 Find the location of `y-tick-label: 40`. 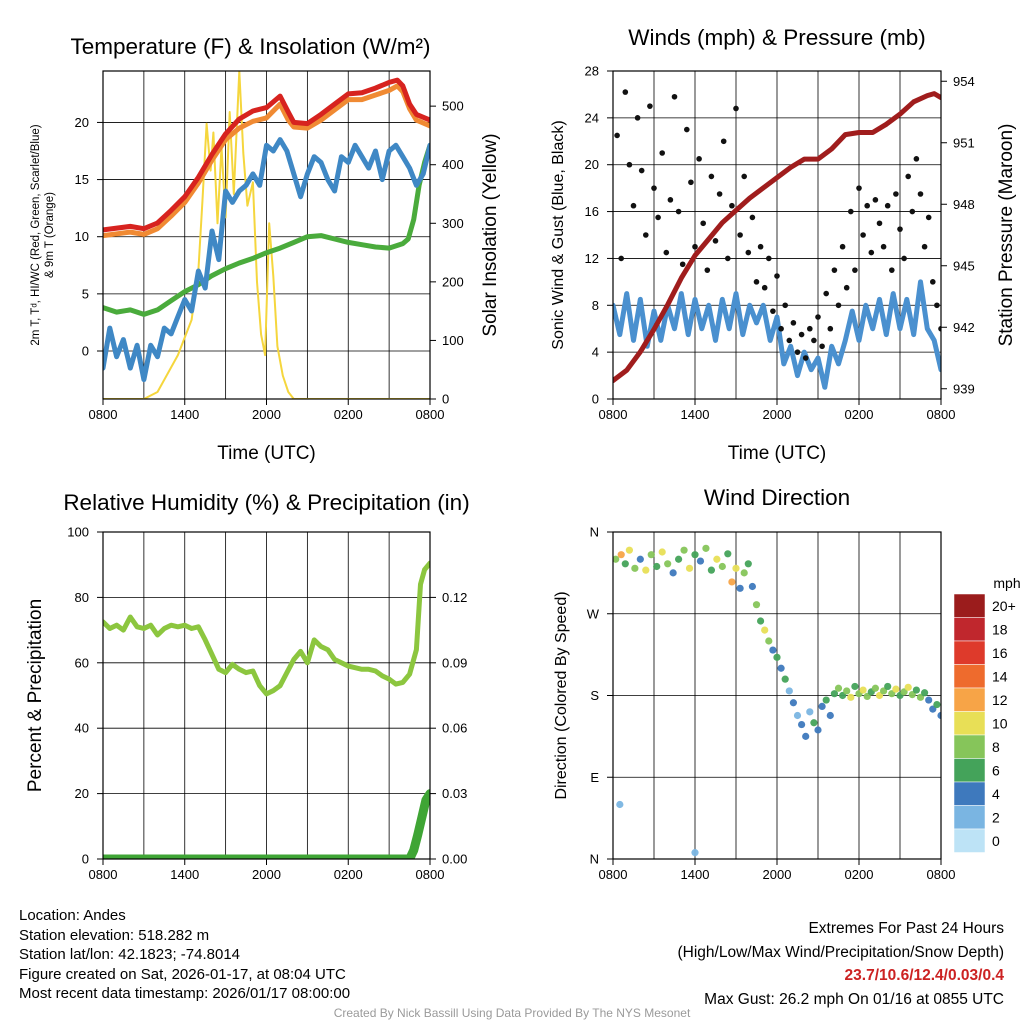

y-tick-label: 40 is located at coordinates (82, 728).